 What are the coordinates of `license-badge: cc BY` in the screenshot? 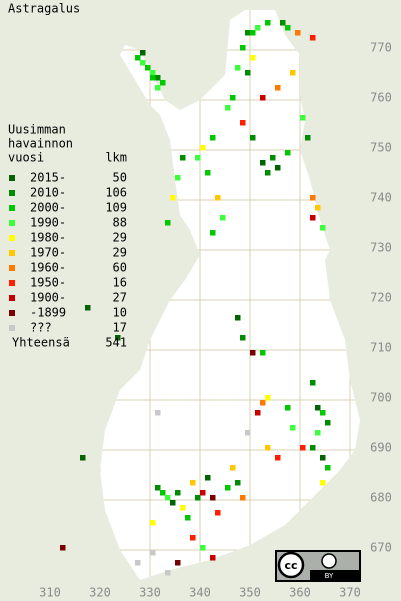 It's located at (318, 566).